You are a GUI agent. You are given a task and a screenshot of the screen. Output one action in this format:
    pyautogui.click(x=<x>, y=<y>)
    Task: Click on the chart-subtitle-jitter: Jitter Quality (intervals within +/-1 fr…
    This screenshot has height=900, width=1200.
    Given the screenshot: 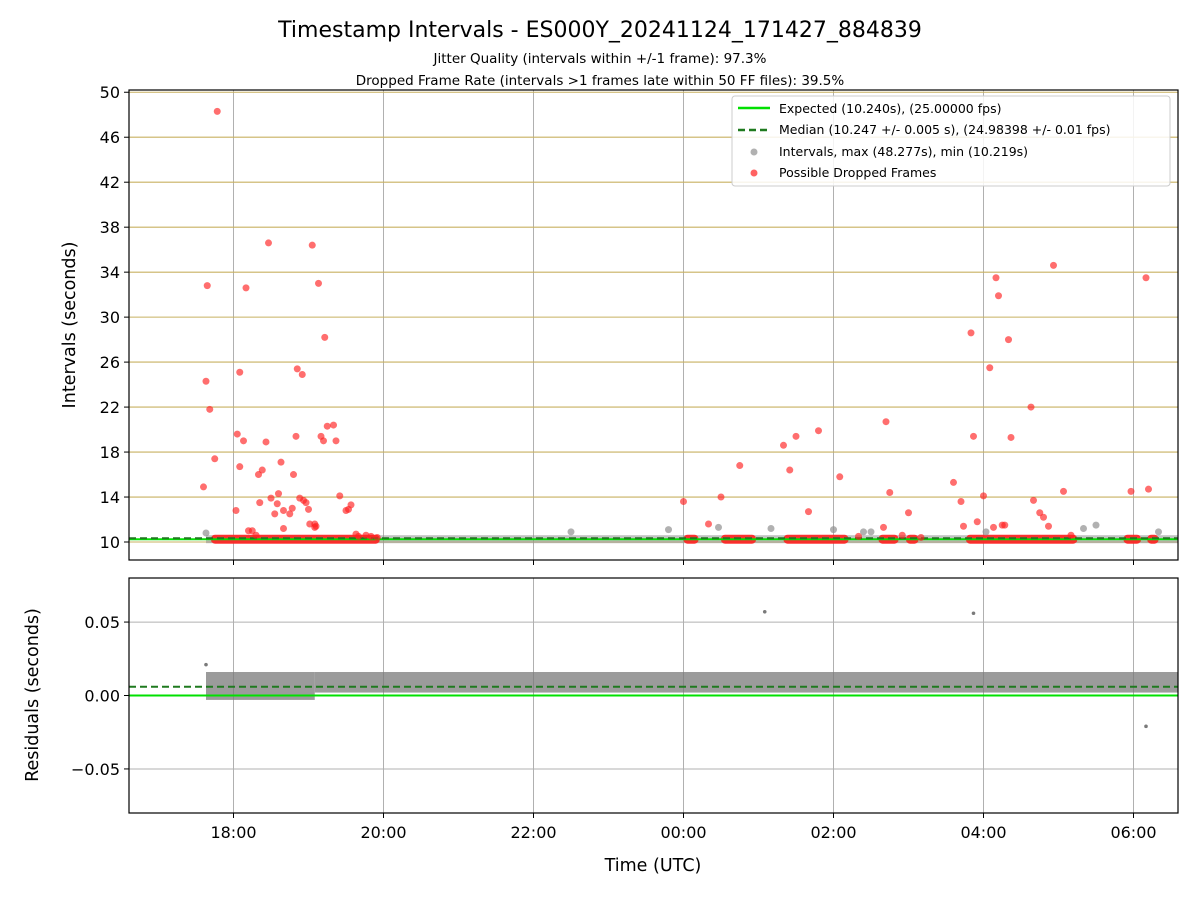 What is the action you would take?
    pyautogui.click(x=600, y=59)
    